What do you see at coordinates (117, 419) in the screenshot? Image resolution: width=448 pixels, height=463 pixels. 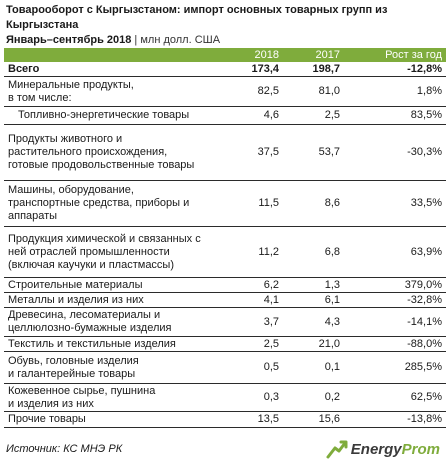 I see `row-category: Прочие товары` at bounding box center [117, 419].